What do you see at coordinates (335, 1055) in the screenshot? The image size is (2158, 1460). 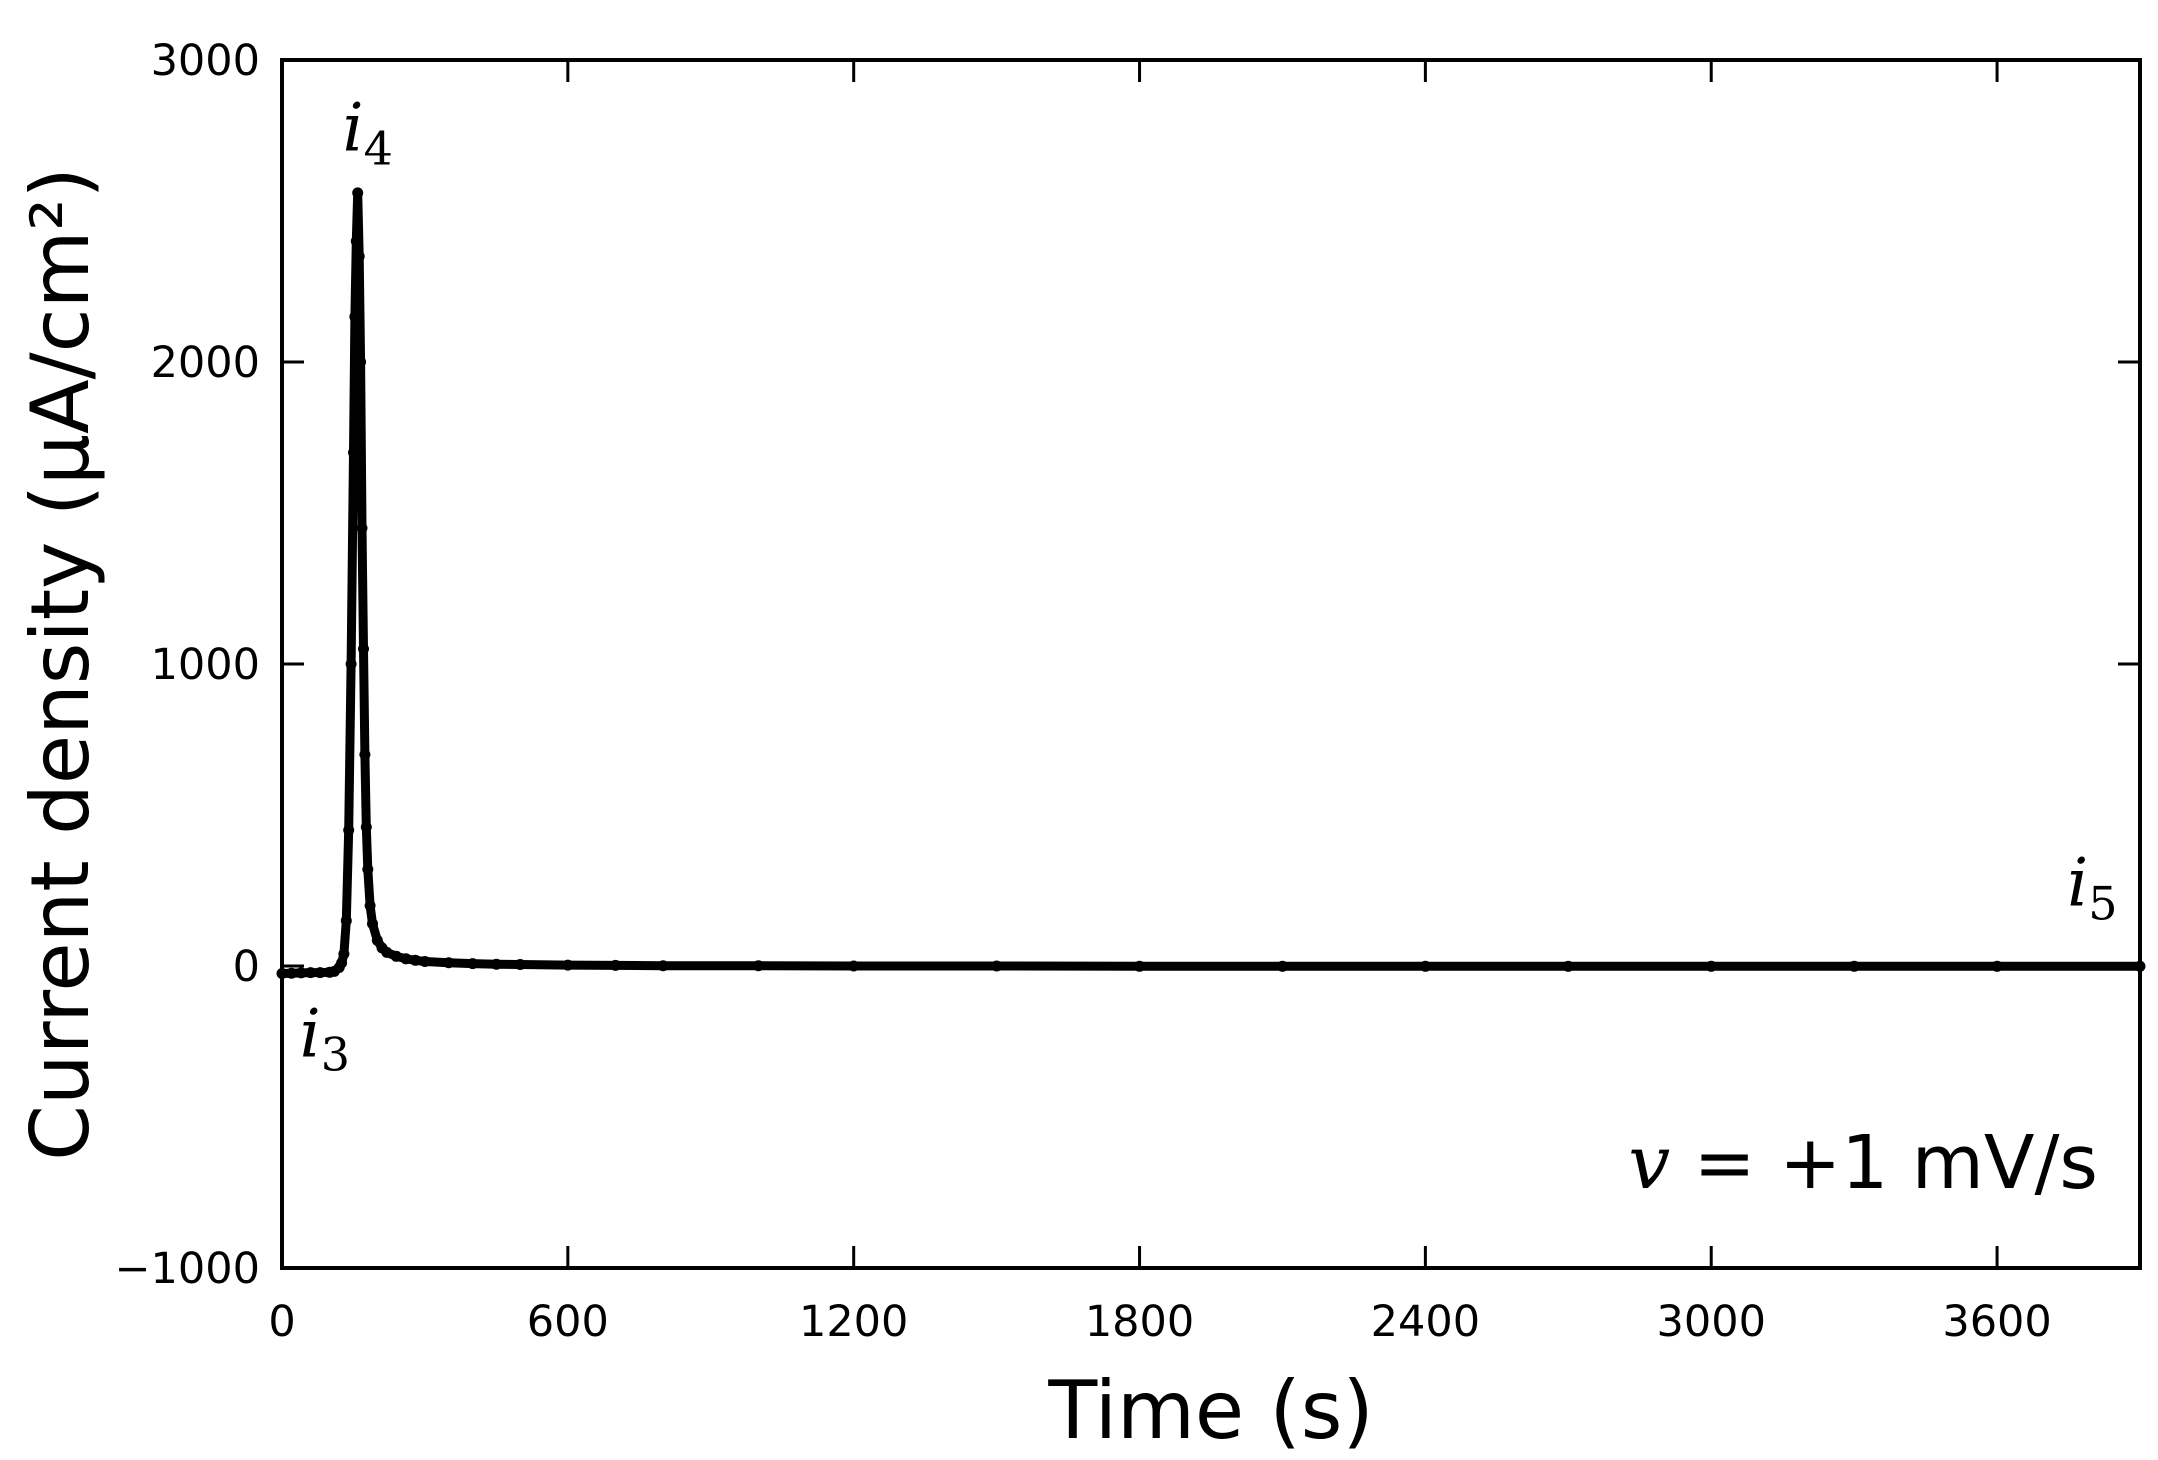 I see `annotation-subscript: 3` at bounding box center [335, 1055].